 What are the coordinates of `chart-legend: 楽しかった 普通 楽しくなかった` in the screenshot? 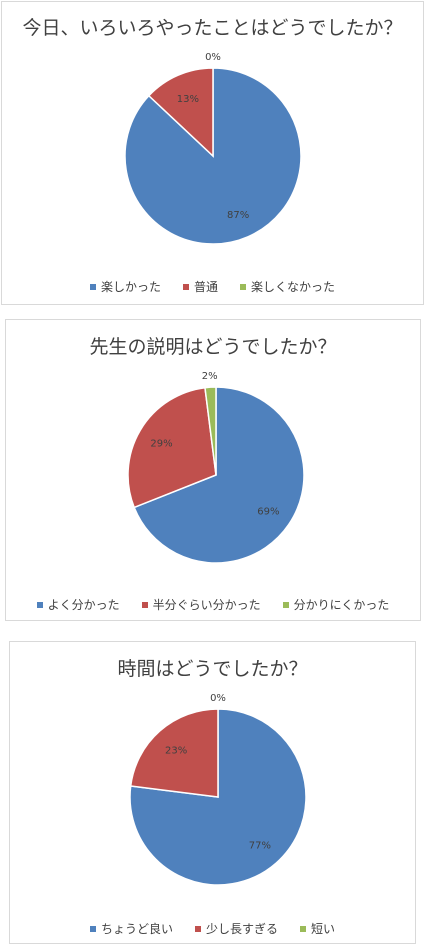 It's located at (212, 286).